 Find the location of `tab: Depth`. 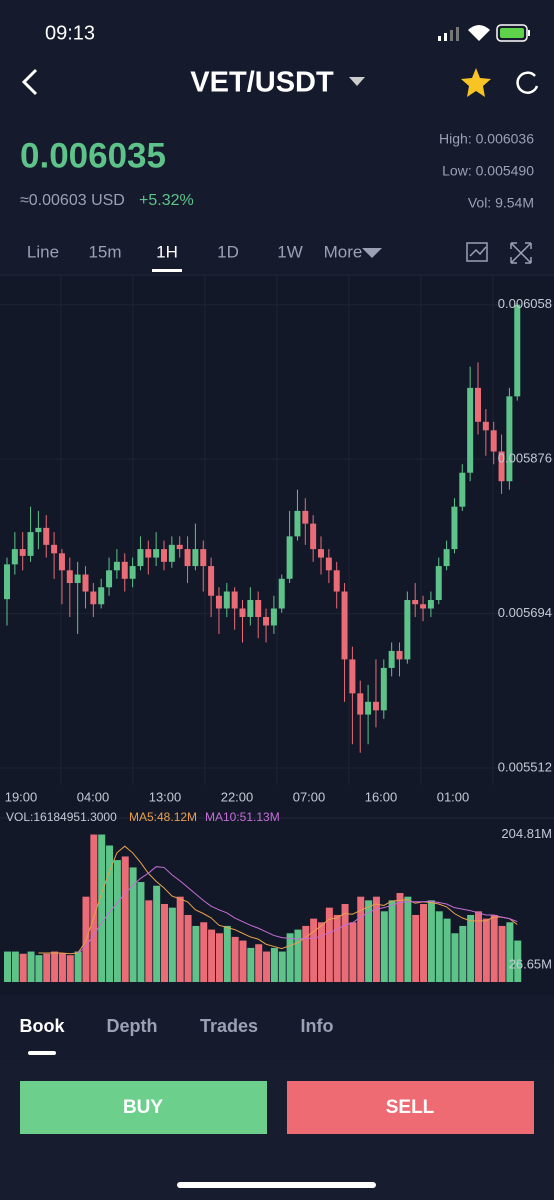

tab: Depth is located at coordinates (132, 1026).